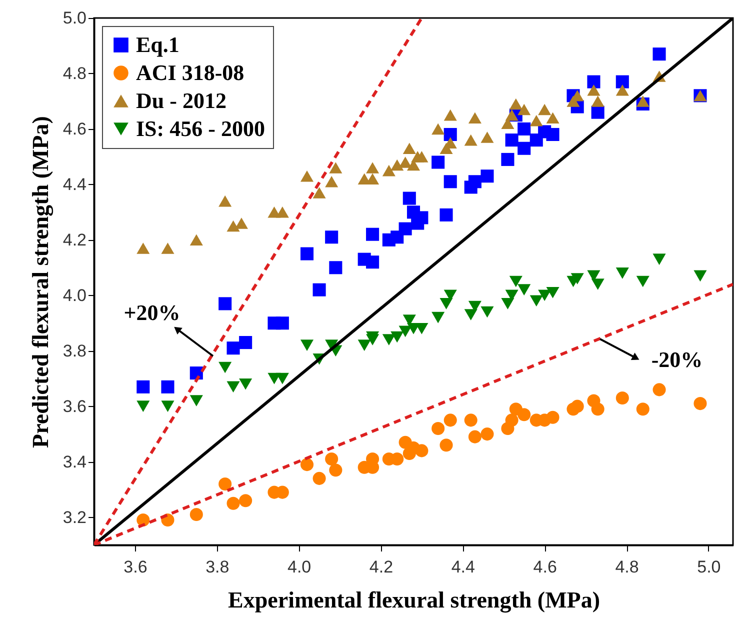 The image size is (736, 630). What do you see at coordinates (74, 350) in the screenshot?
I see `y-tick-label: 3.8` at bounding box center [74, 350].